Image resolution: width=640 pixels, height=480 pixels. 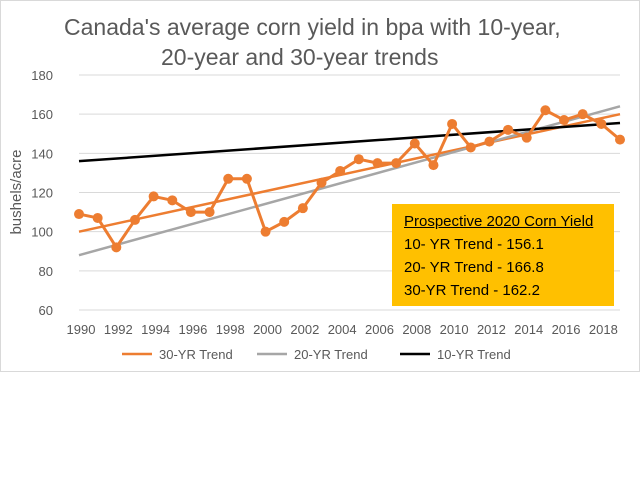 What do you see at coordinates (155, 329) in the screenshot?
I see `x-tick-1994: 1994` at bounding box center [155, 329].